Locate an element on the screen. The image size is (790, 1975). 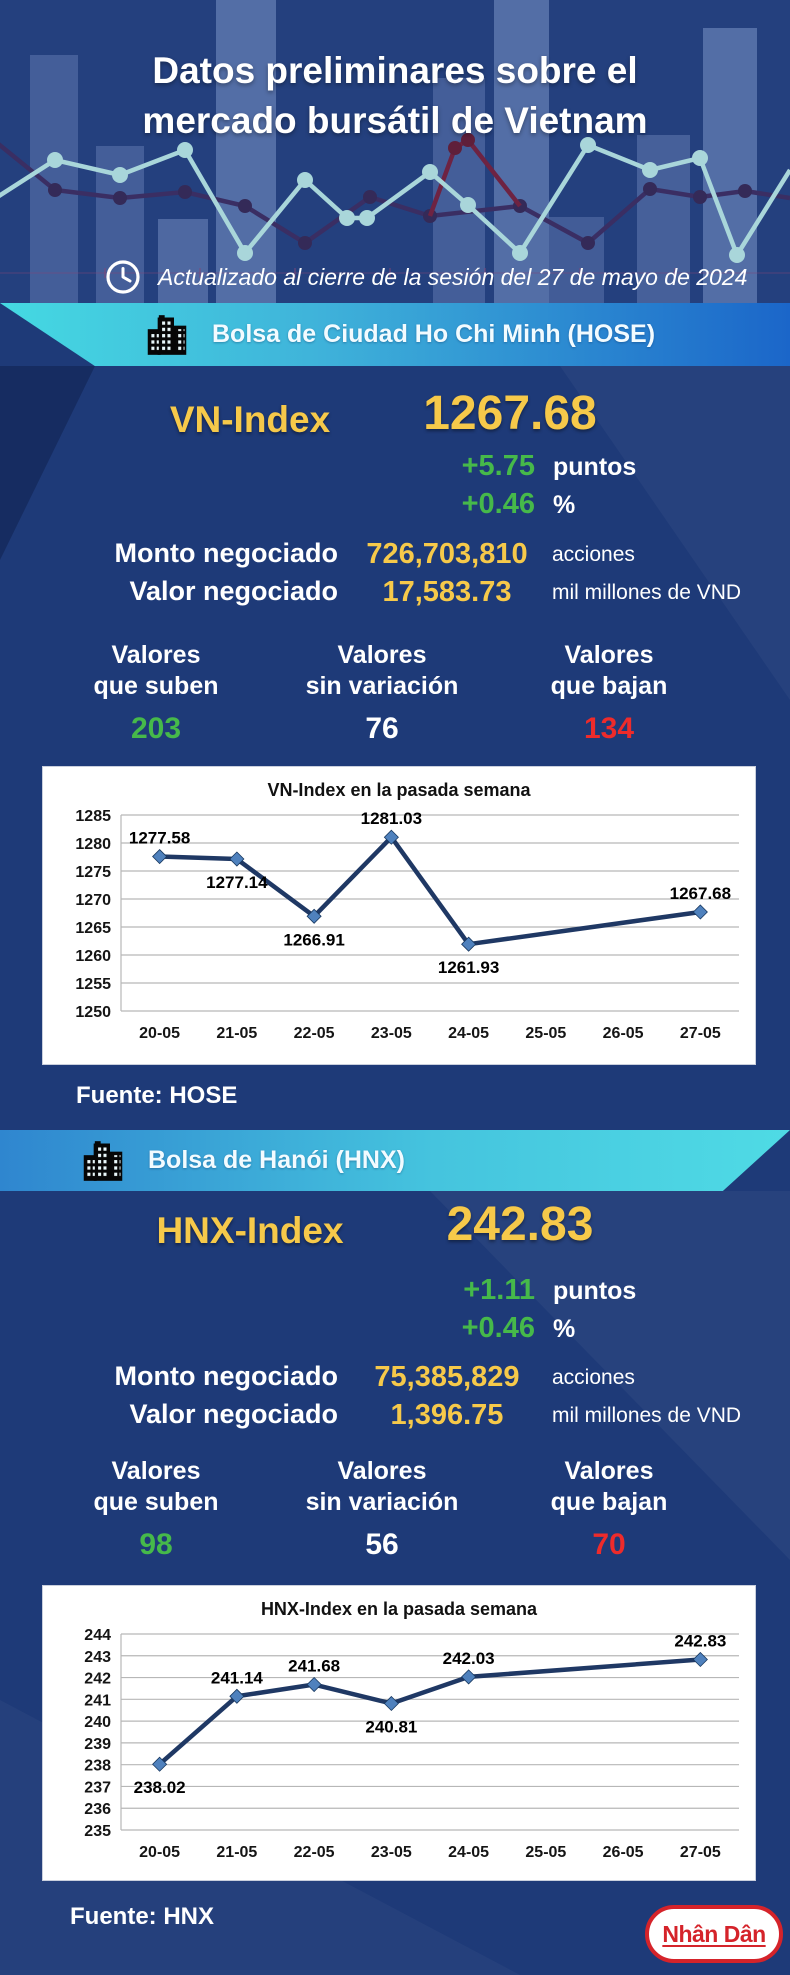
svg-text: 241 is located at coordinates (97, 1700).